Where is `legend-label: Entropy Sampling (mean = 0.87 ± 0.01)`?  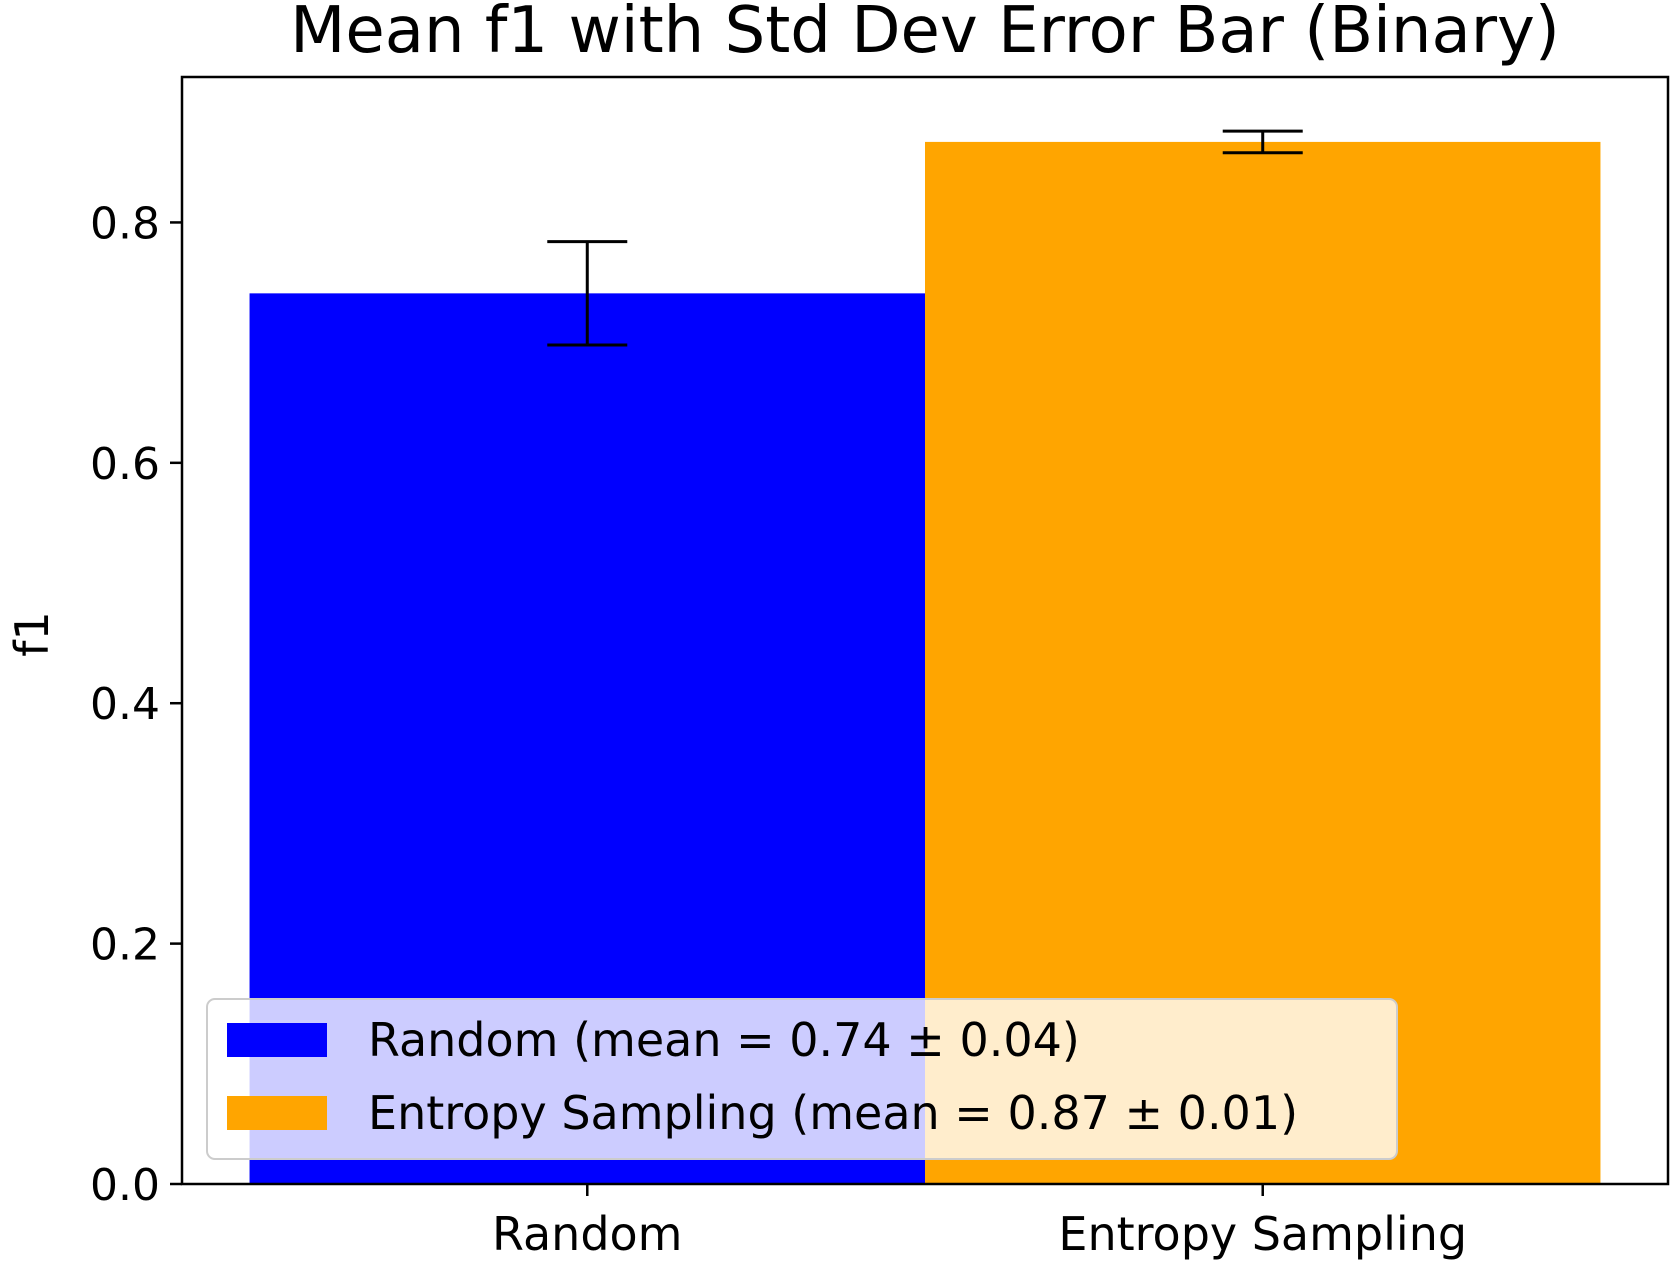 legend-label: Entropy Sampling (mean = 0.87 ± 0.01) is located at coordinates (833, 1113).